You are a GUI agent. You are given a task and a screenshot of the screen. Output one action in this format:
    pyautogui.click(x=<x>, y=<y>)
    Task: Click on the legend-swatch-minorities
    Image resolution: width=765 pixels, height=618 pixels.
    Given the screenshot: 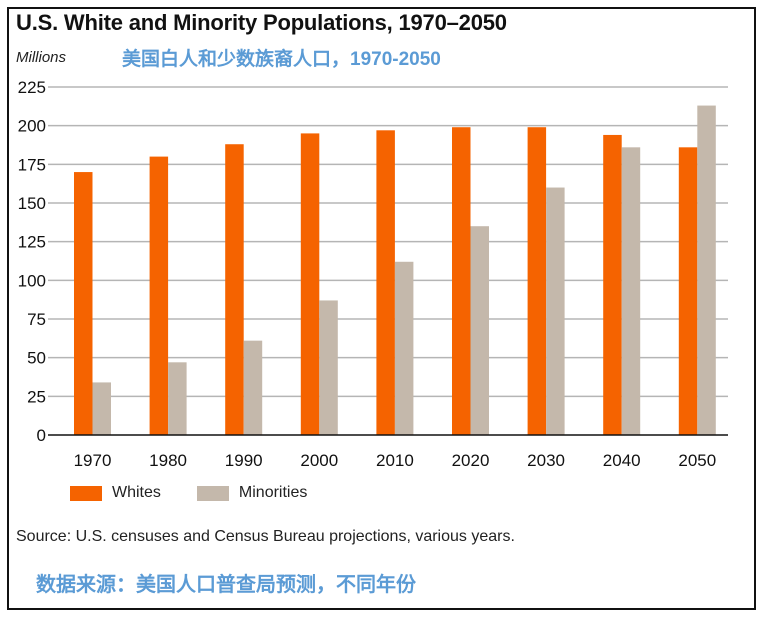 What is the action you would take?
    pyautogui.click(x=212, y=493)
    